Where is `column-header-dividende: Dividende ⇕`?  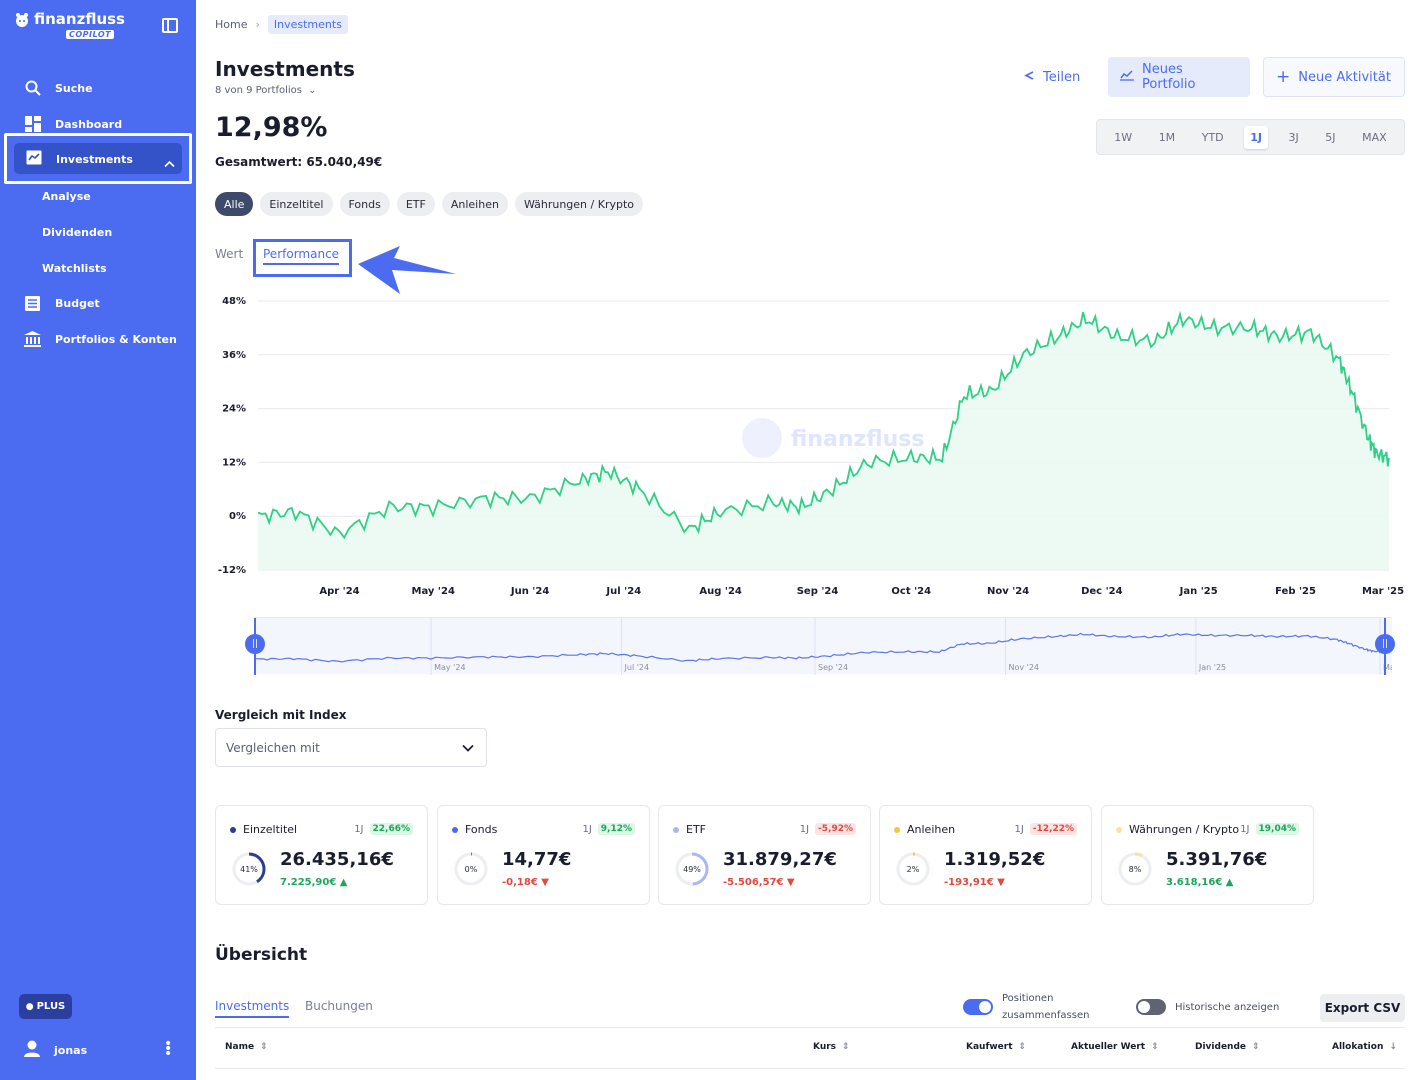 column-header-dividende: Dividende ⇕ is located at coordinates (1227, 1047).